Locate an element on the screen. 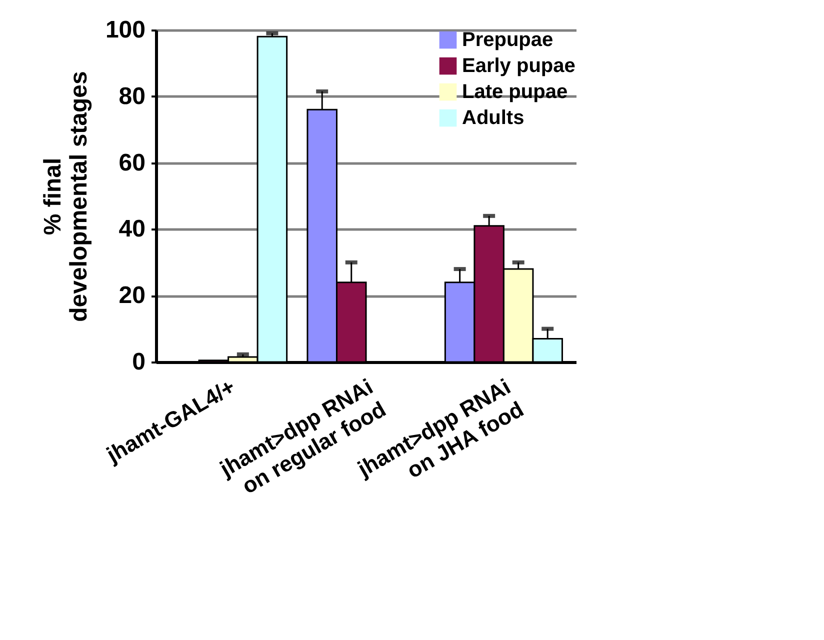  y-tick-label: 20 is located at coordinates (132, 296).